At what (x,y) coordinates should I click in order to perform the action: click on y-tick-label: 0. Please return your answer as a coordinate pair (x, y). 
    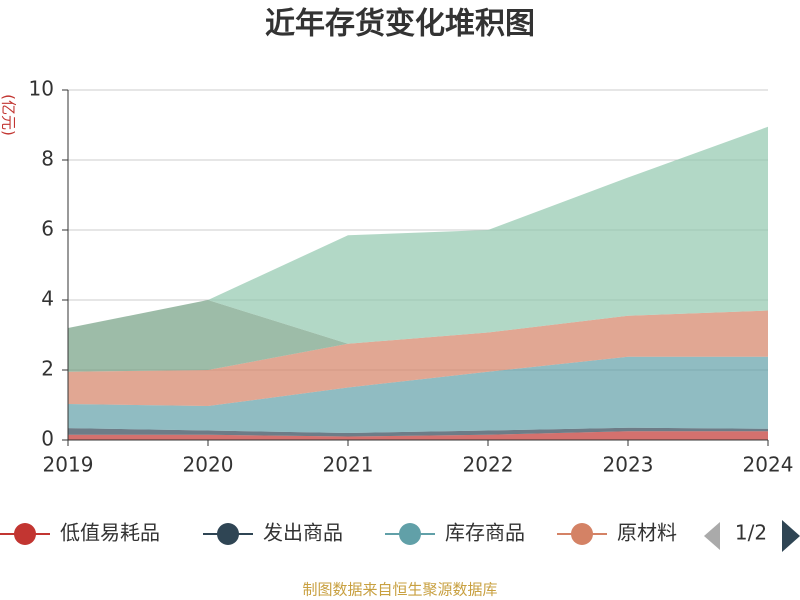
    Looking at the image, I should click on (47, 439).